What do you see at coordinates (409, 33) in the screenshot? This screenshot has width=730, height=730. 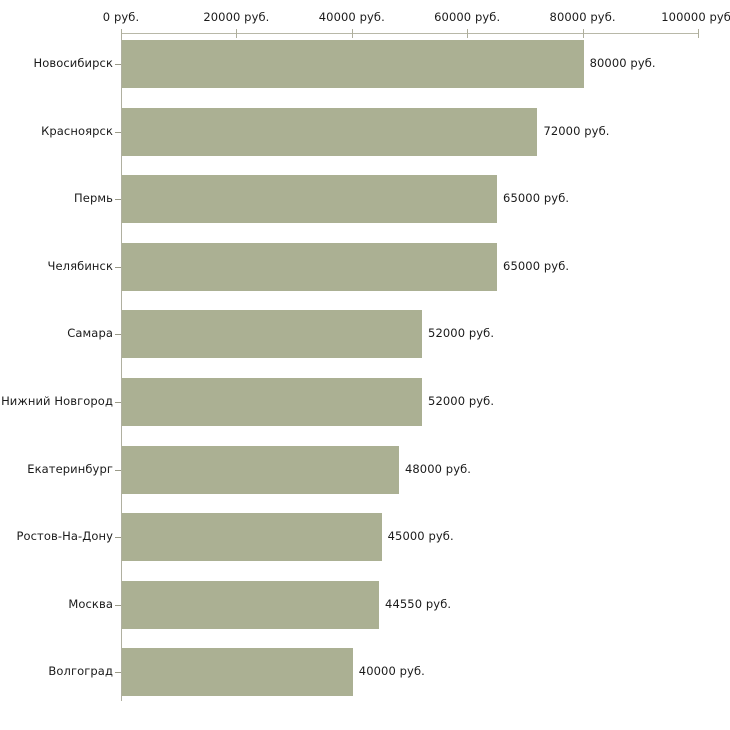 I see `x-axis-line` at bounding box center [409, 33].